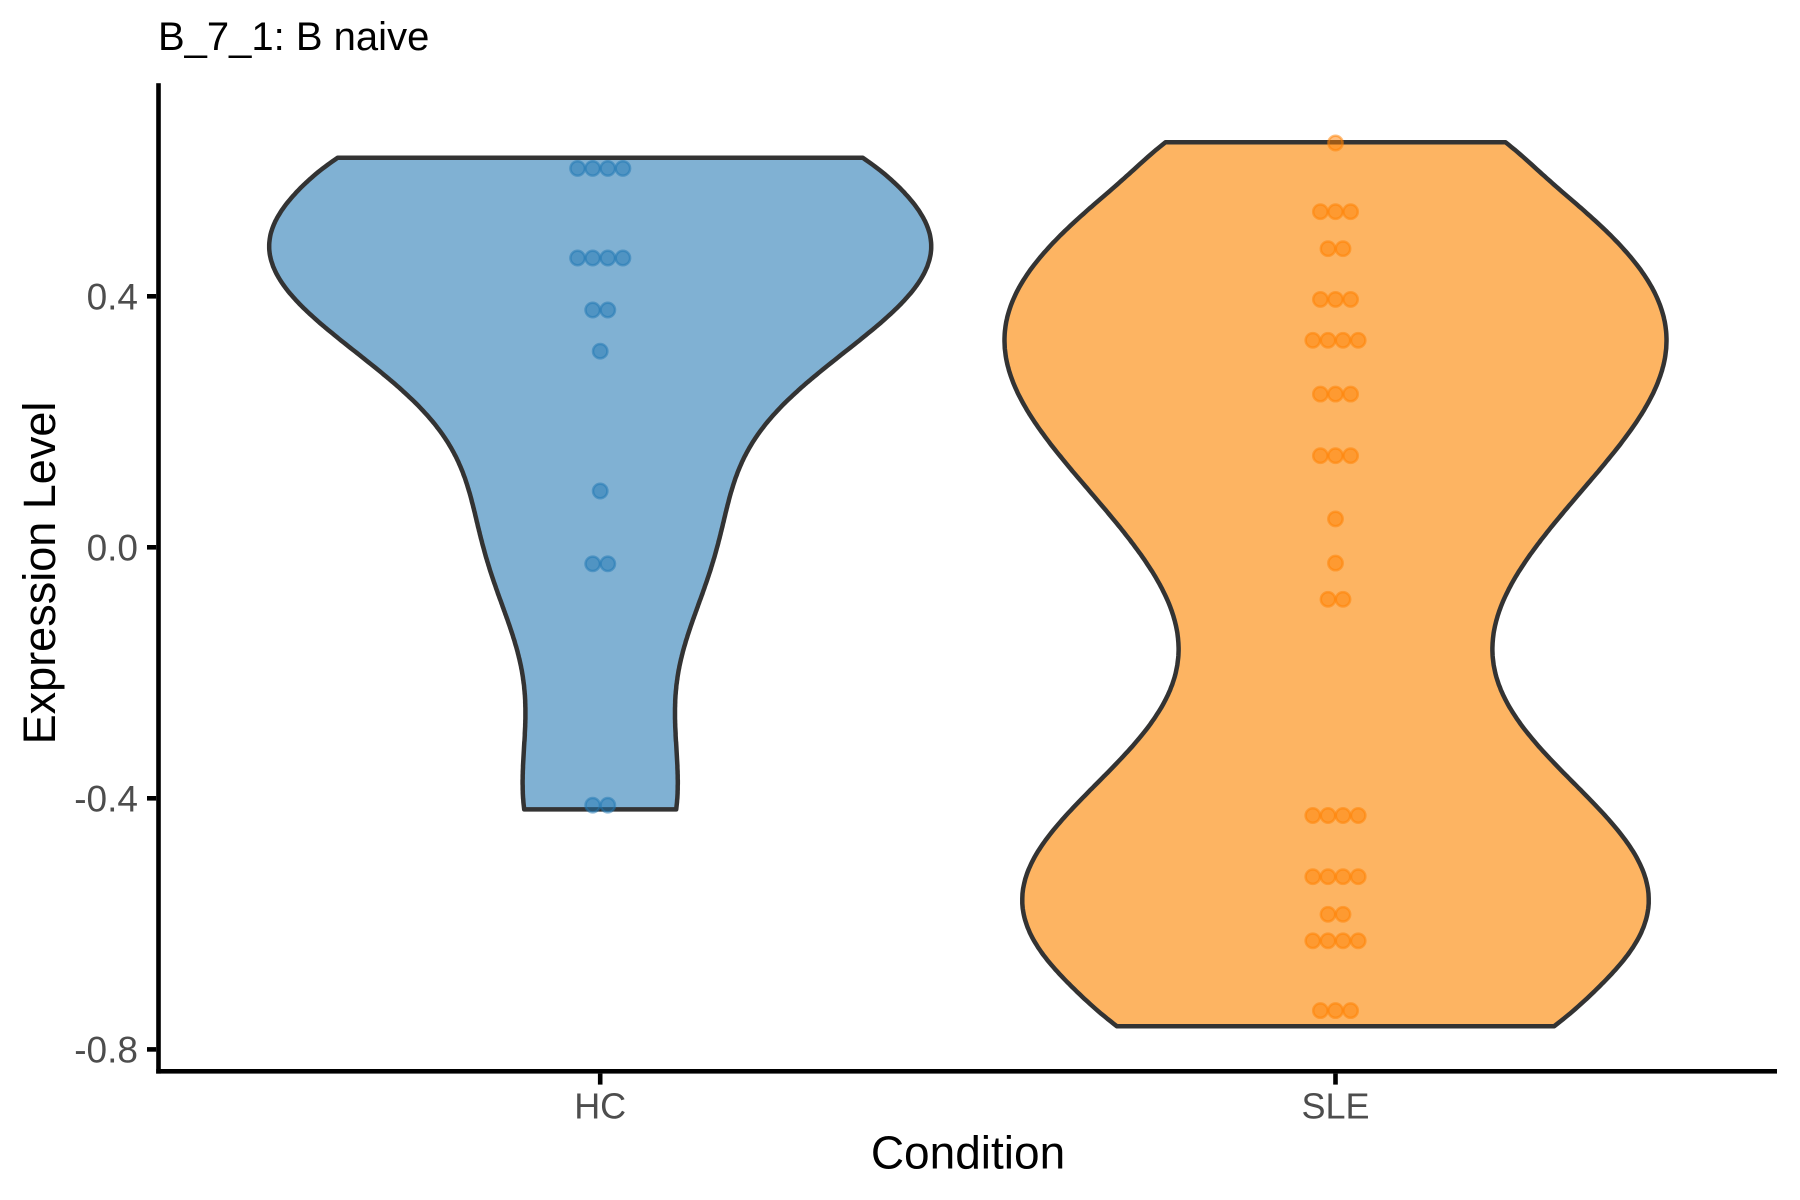 Image resolution: width=1800 pixels, height=1200 pixels. What do you see at coordinates (106, 799) in the screenshot?
I see `svg-text: -0.4` at bounding box center [106, 799].